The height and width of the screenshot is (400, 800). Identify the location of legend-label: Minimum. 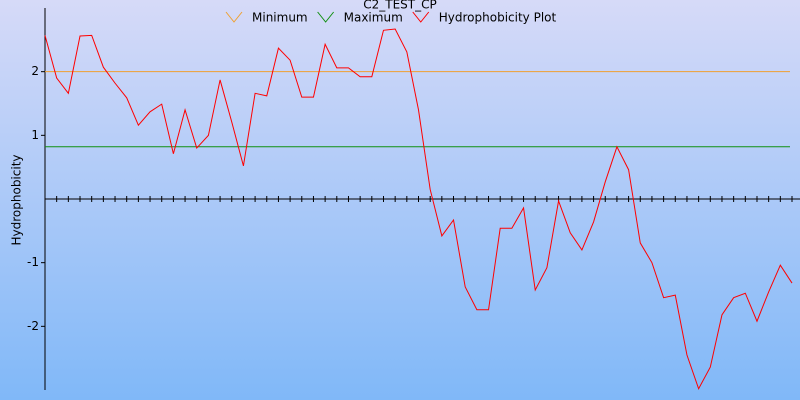
(280, 18).